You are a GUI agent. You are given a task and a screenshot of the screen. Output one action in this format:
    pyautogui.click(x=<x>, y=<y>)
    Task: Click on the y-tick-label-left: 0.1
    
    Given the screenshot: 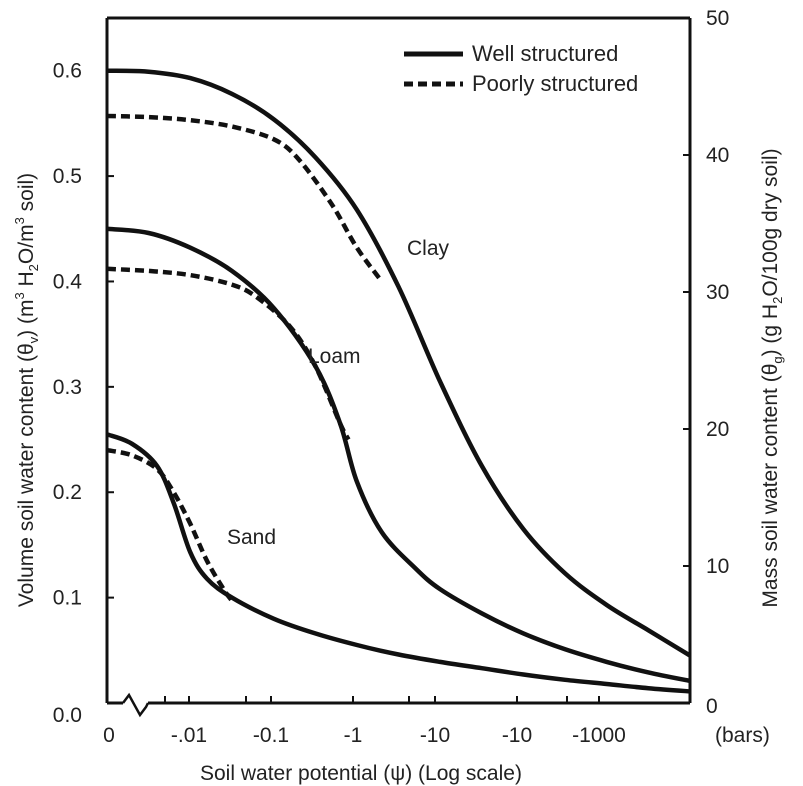 What is the action you would take?
    pyautogui.click(x=67, y=598)
    